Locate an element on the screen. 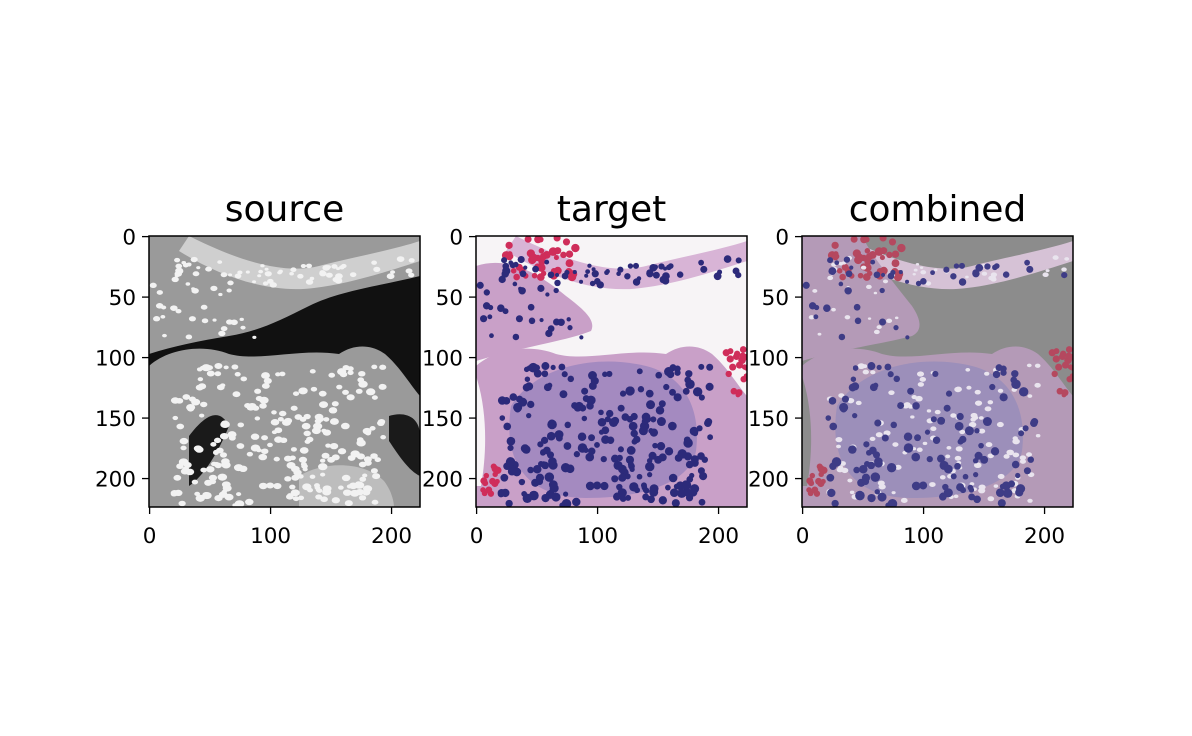 This screenshot has height=736, width=1192. y-tick-label: 50 is located at coordinates (449, 298).